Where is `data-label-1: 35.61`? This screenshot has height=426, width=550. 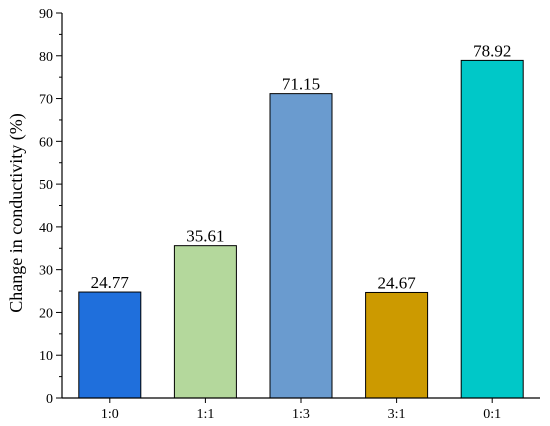
data-label-1: 35.61 is located at coordinates (205, 236).